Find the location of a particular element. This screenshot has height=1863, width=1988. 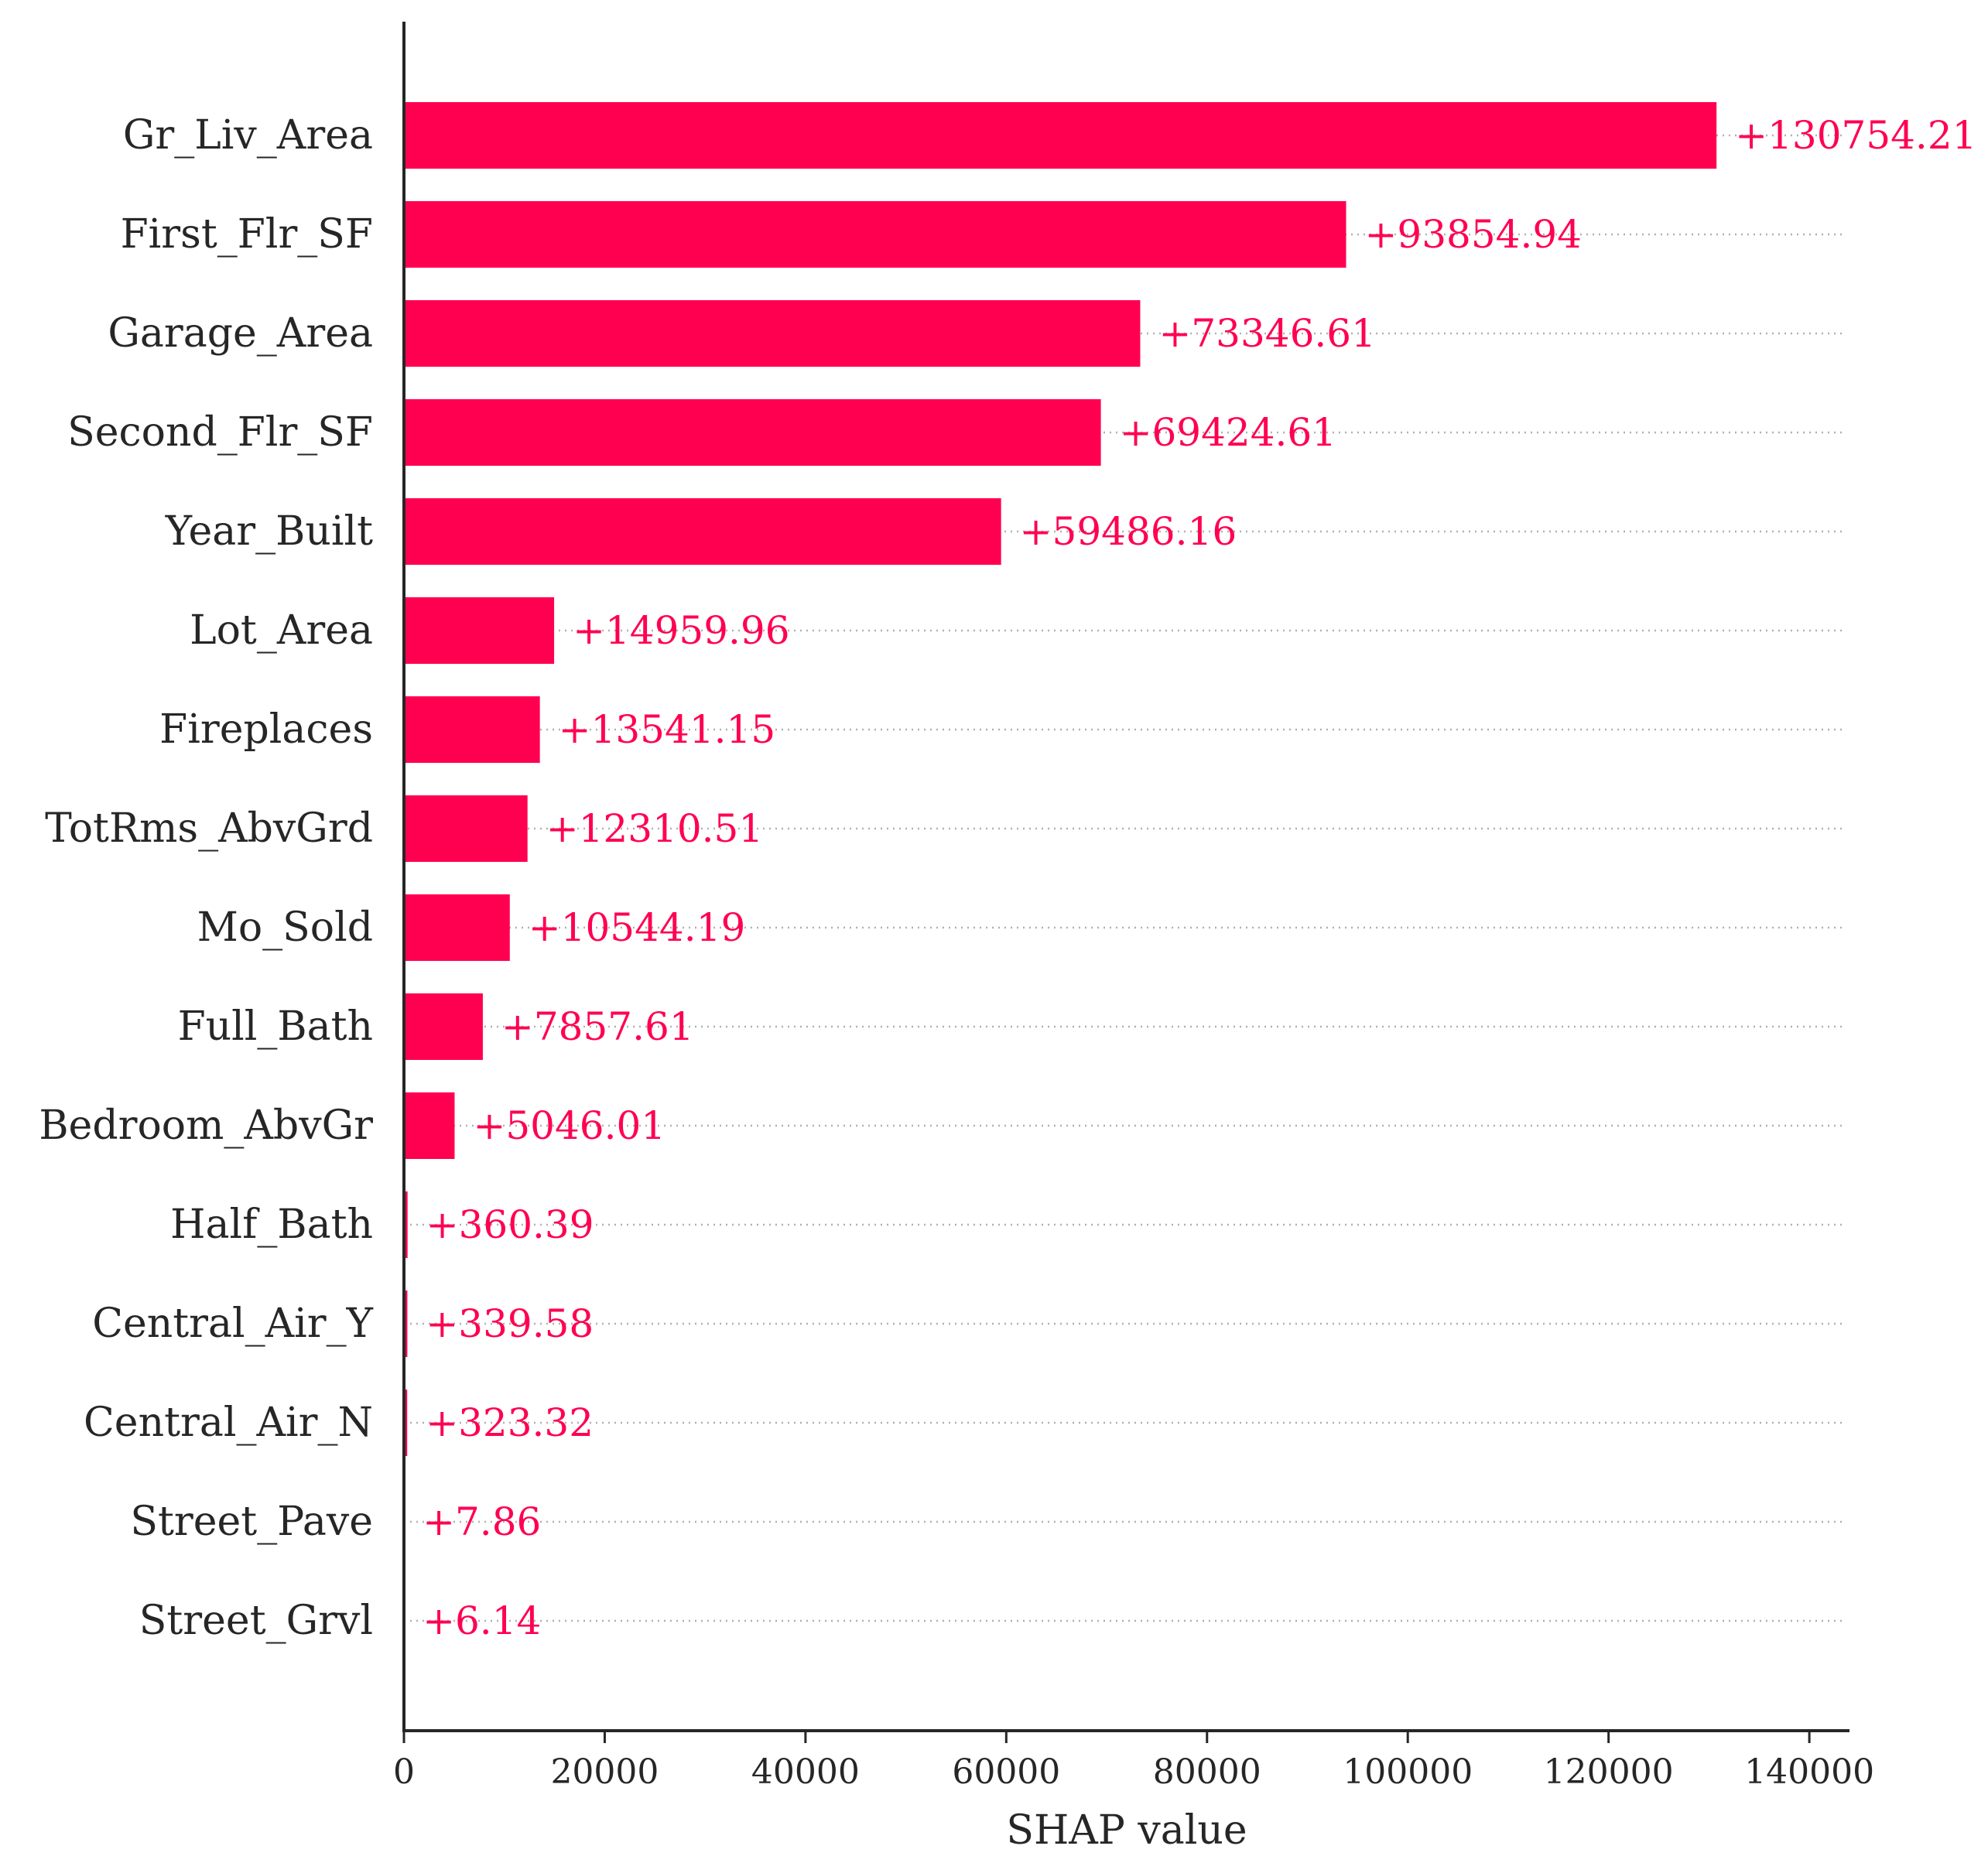

bar-Half_Bath is located at coordinates (406, 1224).